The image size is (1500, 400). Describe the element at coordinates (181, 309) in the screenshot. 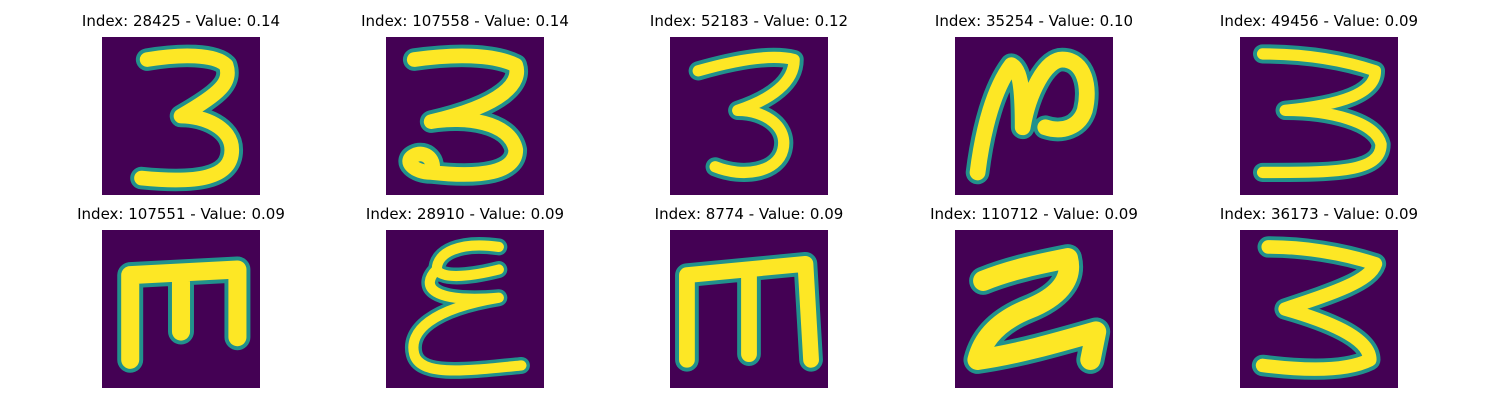

I see `letter-e-rotated-icon` at that location.